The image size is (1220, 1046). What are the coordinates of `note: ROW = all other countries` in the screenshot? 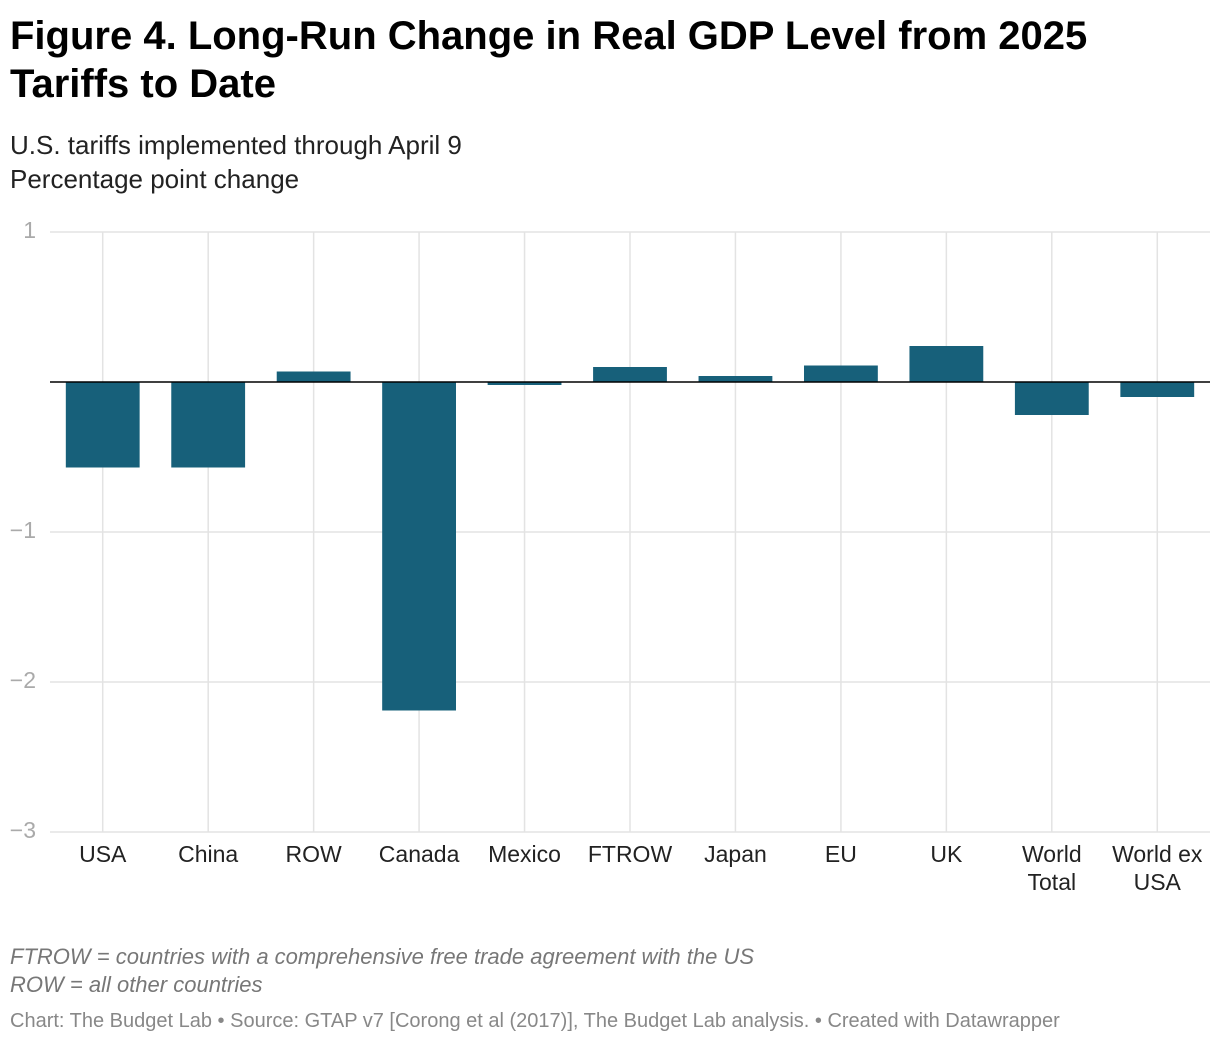 It's located at (136, 984).